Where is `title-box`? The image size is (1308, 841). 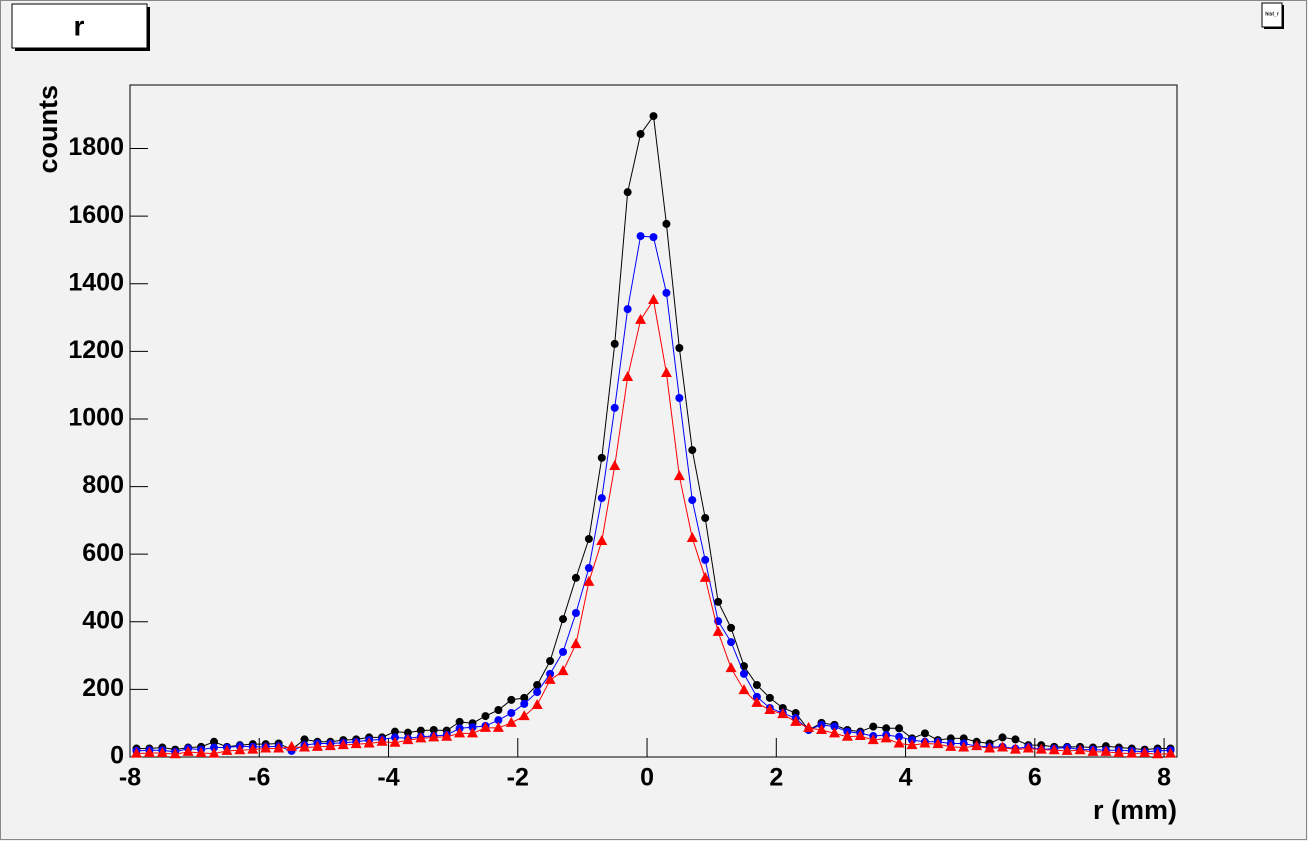 title-box is located at coordinates (79, 26).